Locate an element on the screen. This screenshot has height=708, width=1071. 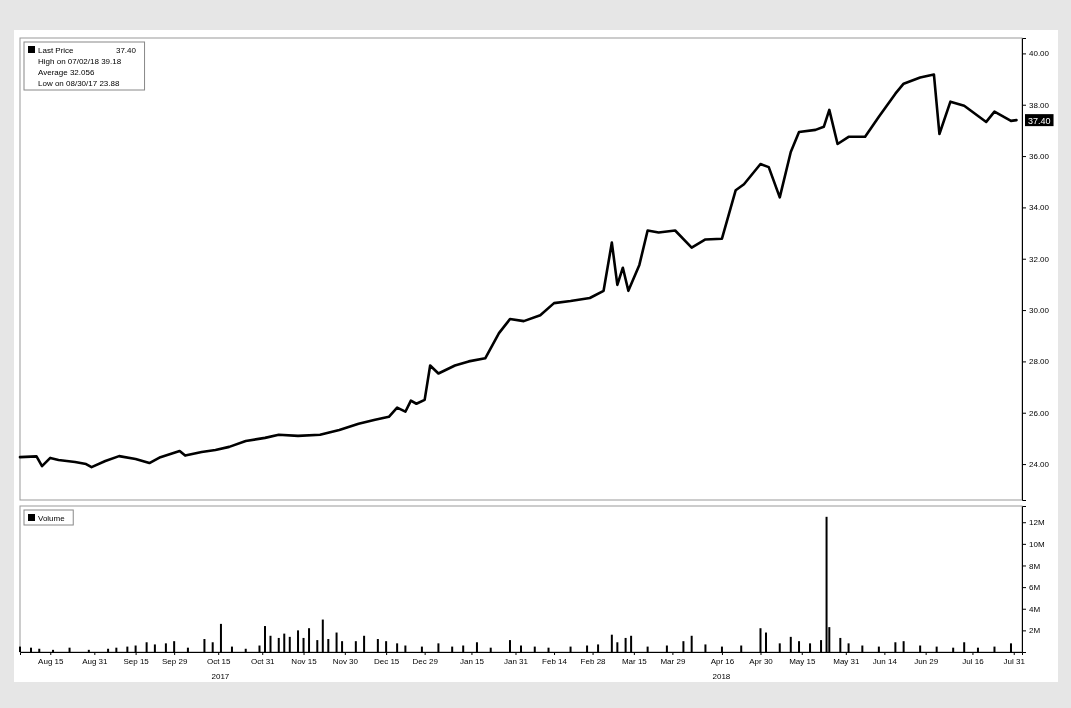
x-tick-label: Mar 15 is located at coordinates (634, 661).